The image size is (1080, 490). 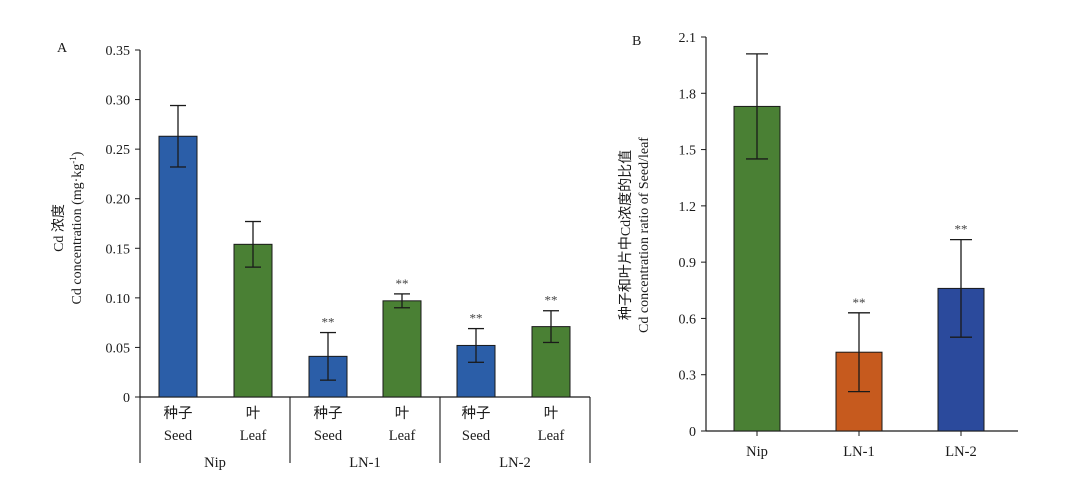 What do you see at coordinates (118, 101) in the screenshot?
I see `panel-a-y-tick-label: 0.30` at bounding box center [118, 101].